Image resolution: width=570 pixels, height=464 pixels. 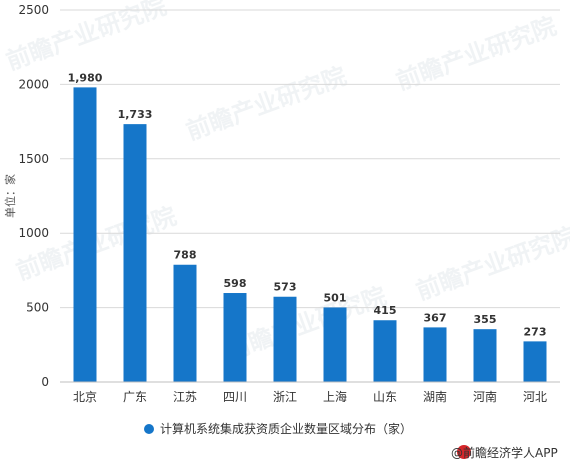 What do you see at coordinates (385, 310) in the screenshot?
I see `data-label: 415` at bounding box center [385, 310].